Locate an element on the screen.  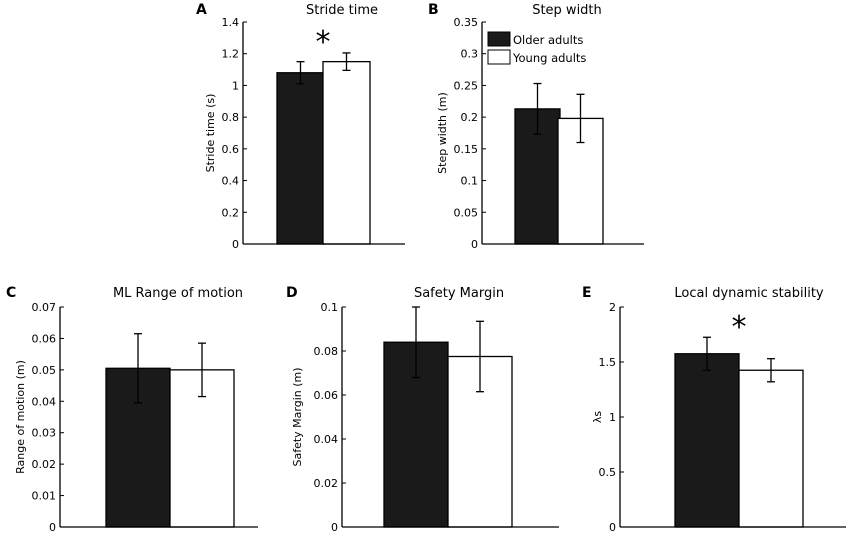
legend-swatch-older is located at coordinates (499, 39).